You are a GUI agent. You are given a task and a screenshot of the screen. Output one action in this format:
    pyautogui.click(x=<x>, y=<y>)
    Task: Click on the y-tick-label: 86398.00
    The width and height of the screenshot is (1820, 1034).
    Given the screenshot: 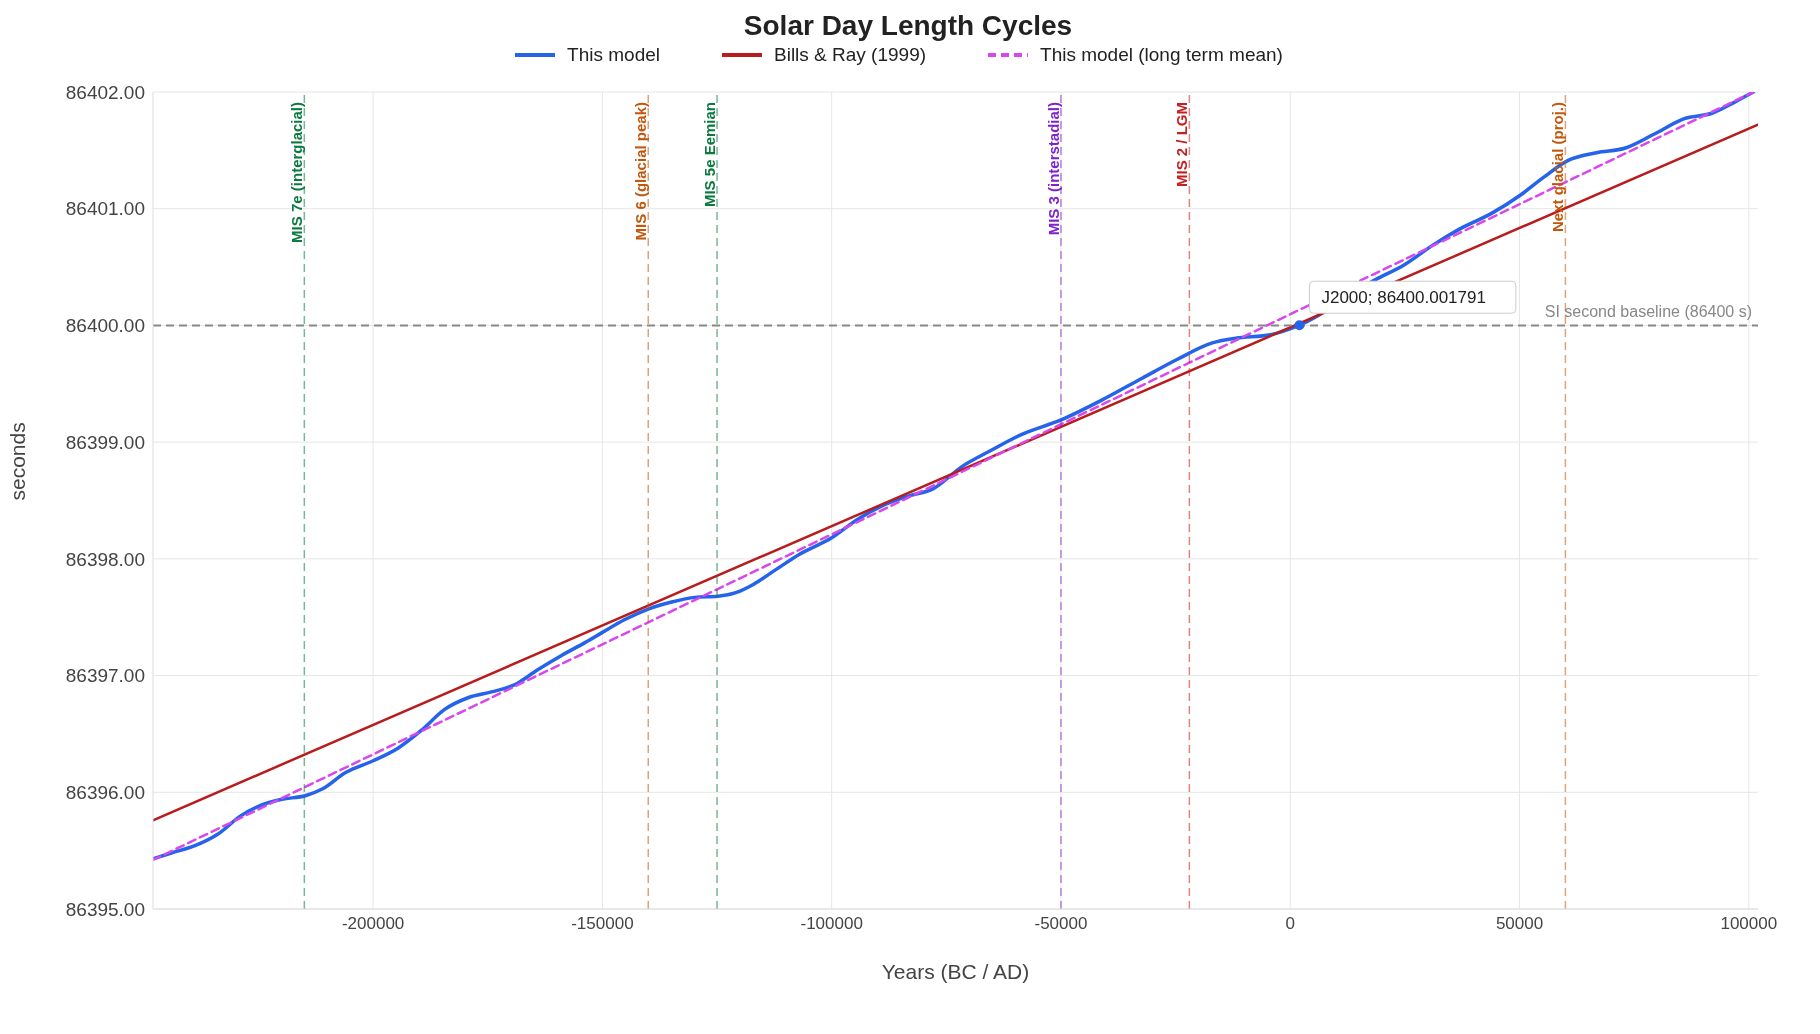 What is the action you would take?
    pyautogui.click(x=105, y=559)
    